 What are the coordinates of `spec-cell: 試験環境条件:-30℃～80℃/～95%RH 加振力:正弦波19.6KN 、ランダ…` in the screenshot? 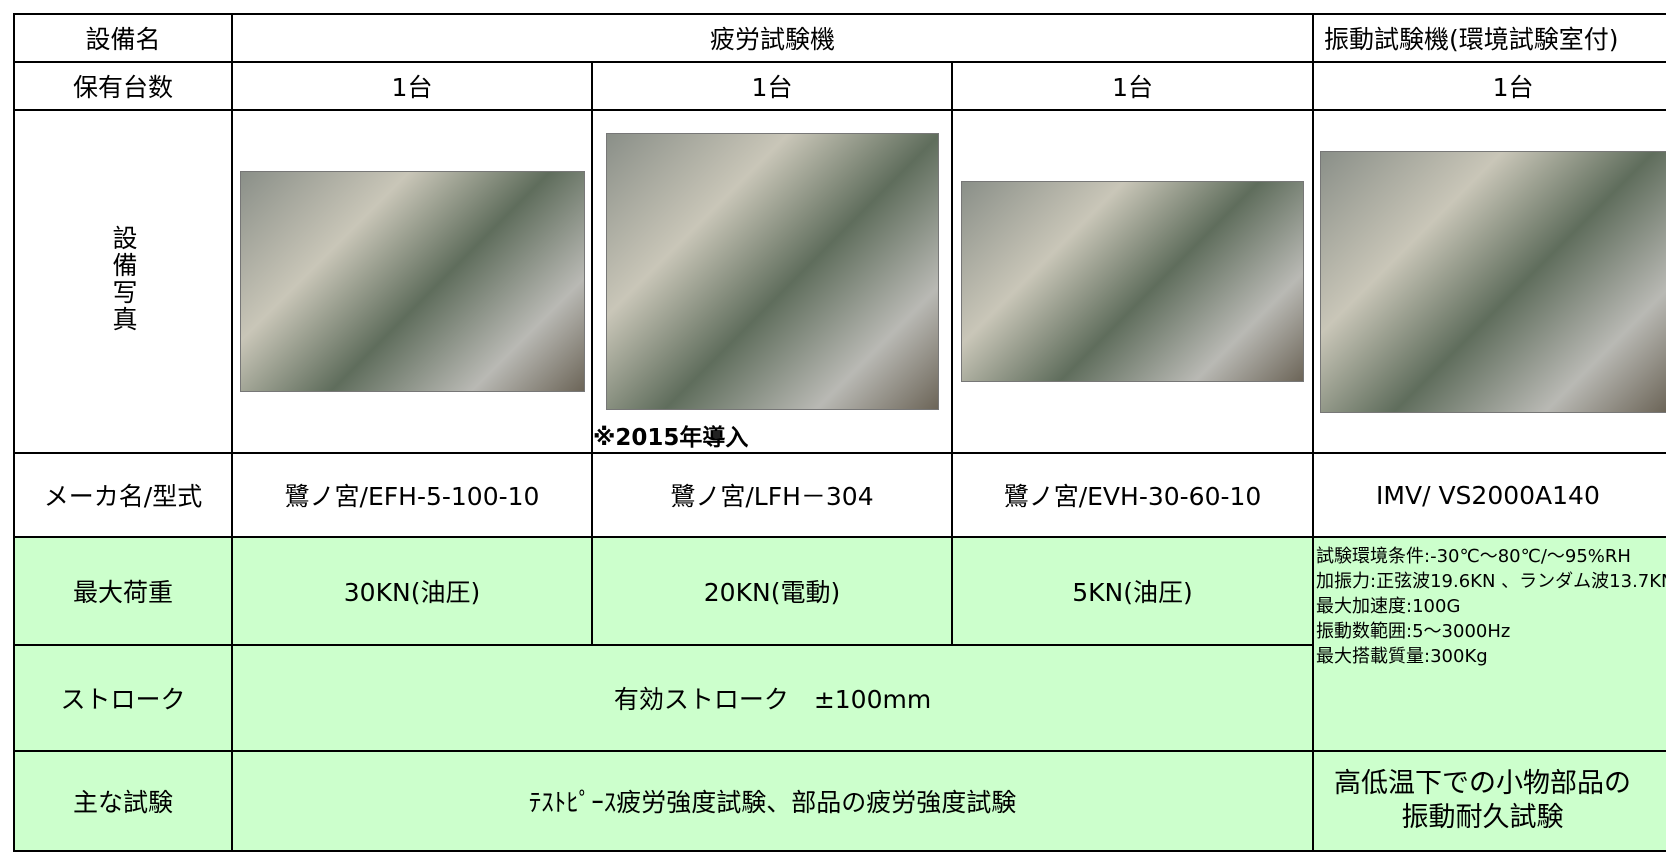 It's located at (1489, 644).